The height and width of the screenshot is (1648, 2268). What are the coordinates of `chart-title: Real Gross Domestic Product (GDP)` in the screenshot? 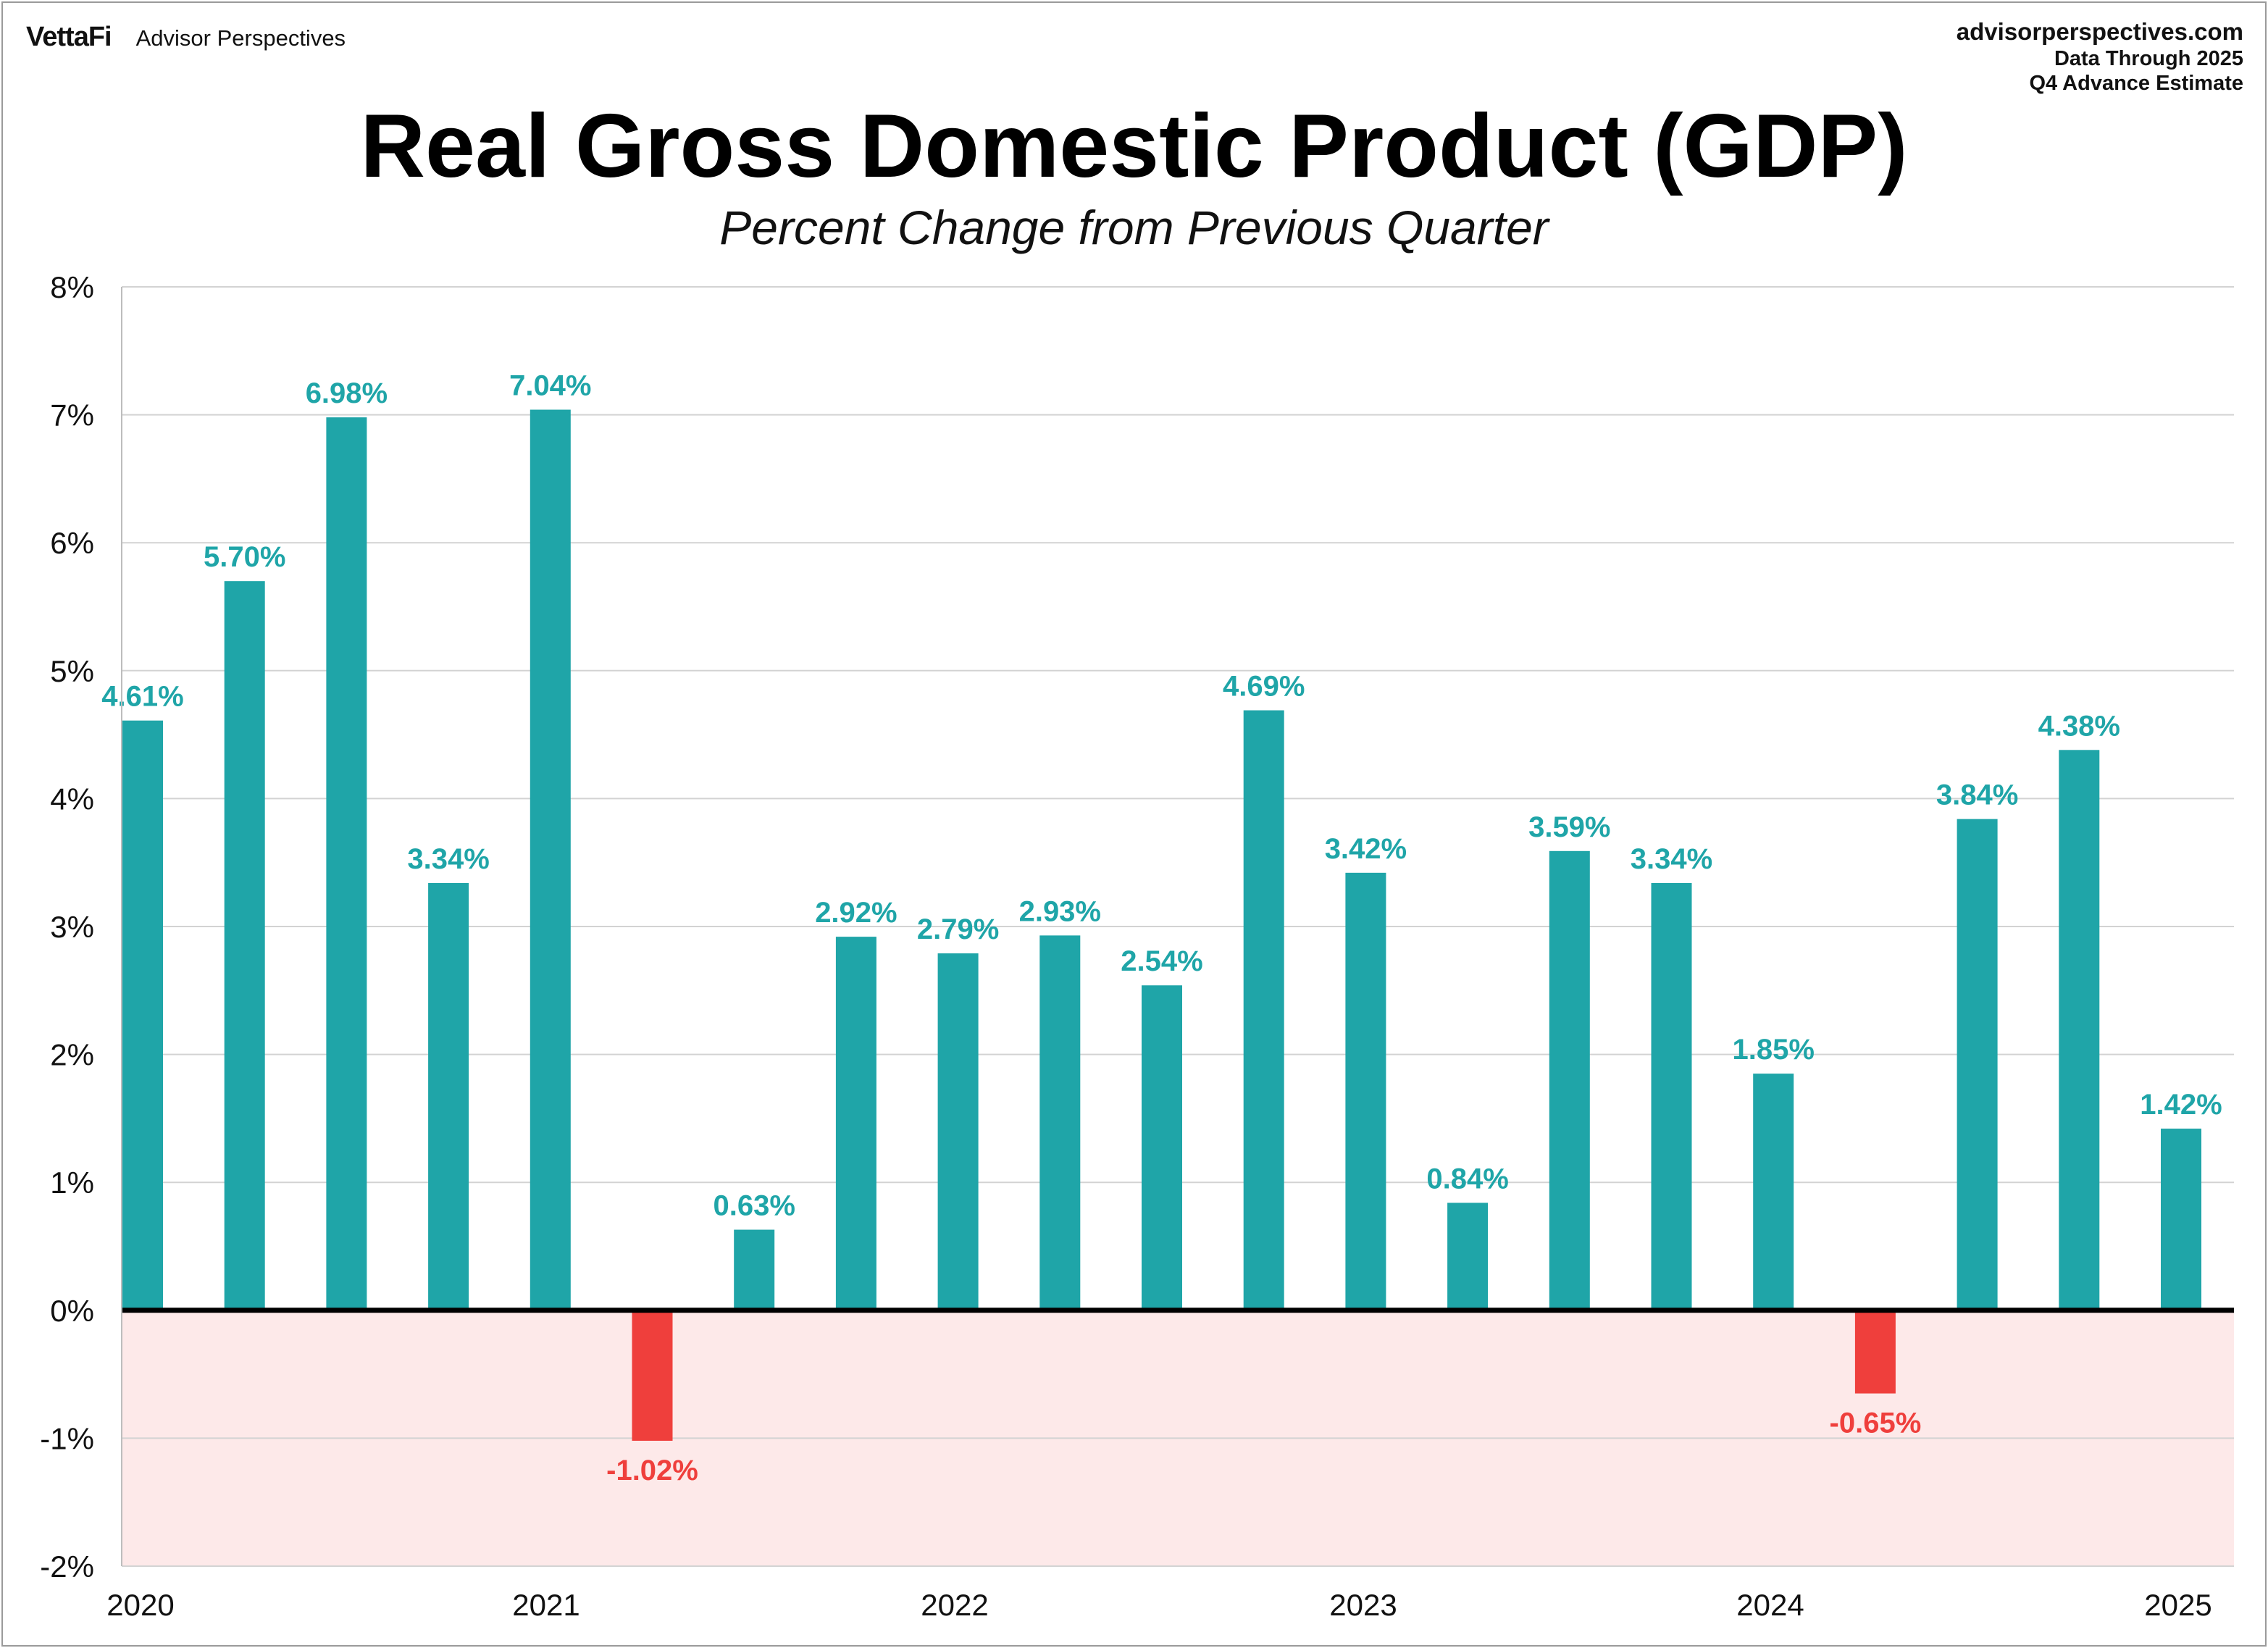 It's located at (1134, 146).